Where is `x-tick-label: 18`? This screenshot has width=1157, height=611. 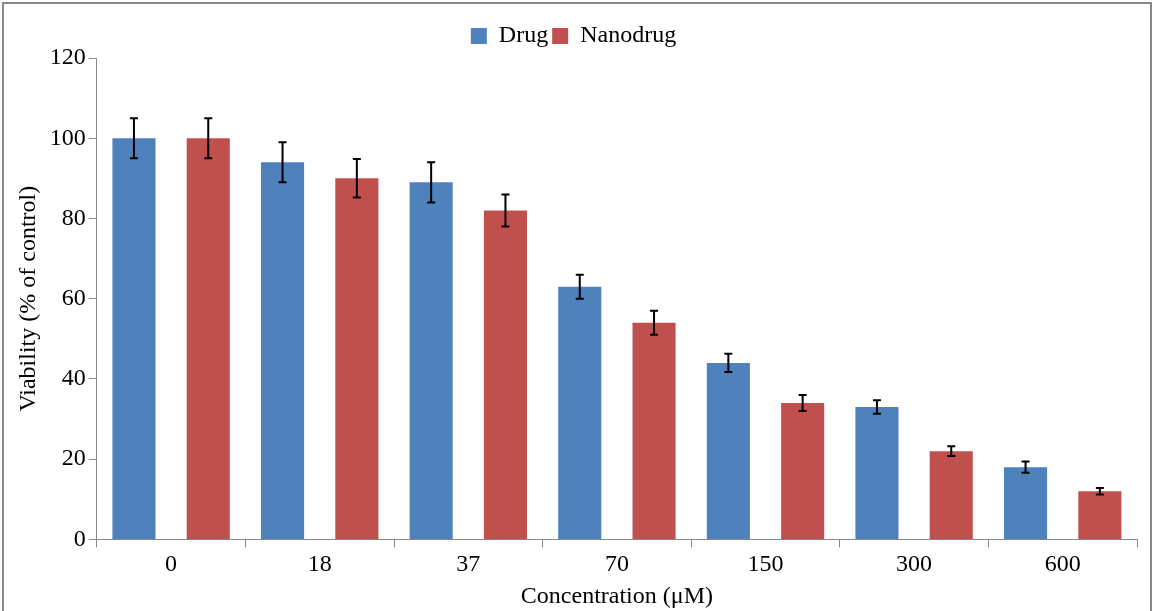 x-tick-label: 18 is located at coordinates (319, 563).